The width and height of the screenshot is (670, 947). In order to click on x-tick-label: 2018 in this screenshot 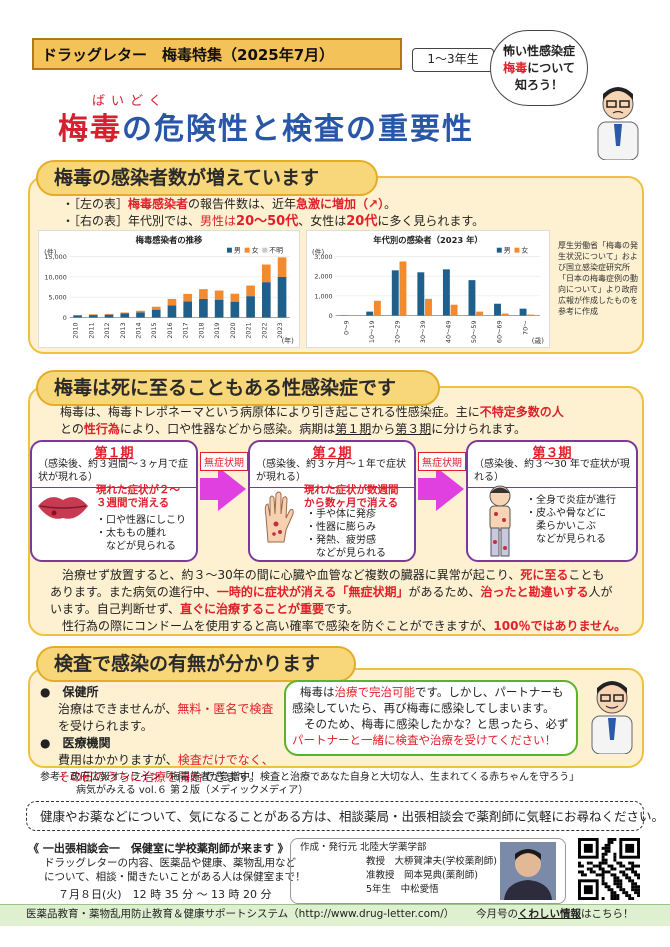, I will do `click(201, 330)`.